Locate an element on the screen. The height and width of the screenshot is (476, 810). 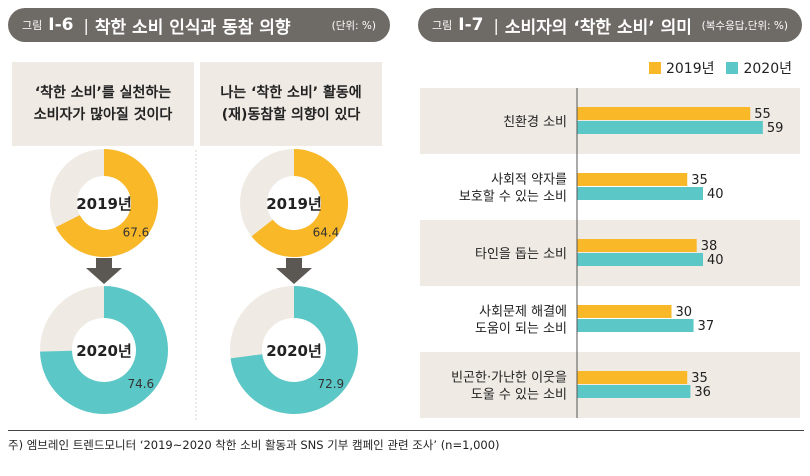
legend-item-2020: 2020년 is located at coordinates (759, 68).